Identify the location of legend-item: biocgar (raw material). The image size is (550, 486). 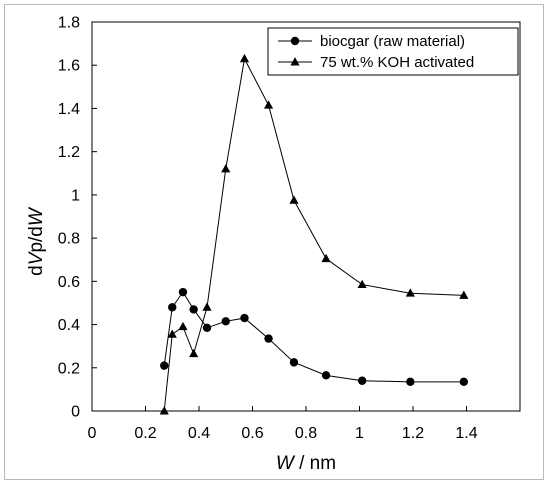
(371, 41).